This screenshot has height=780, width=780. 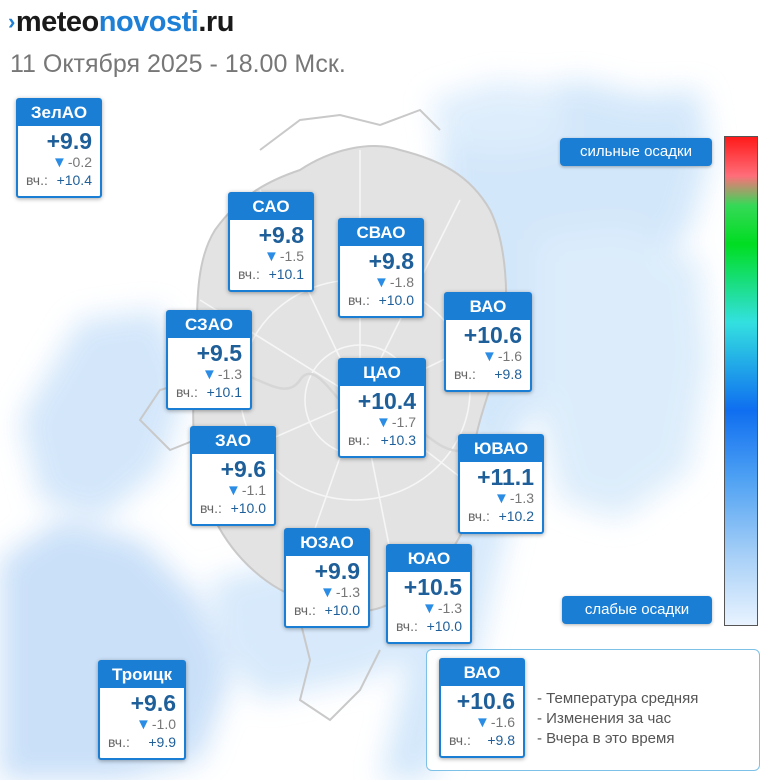 I want to click on weak-precip-label: слабые осадки, so click(x=637, y=610).